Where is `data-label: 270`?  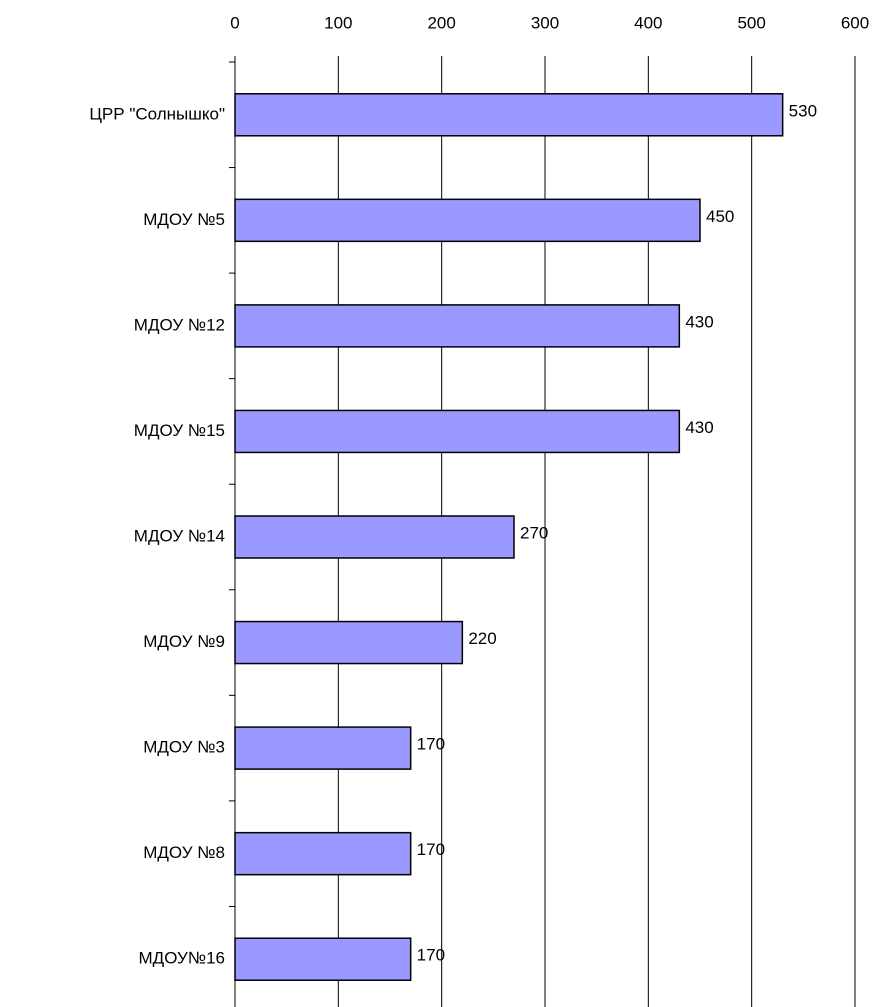
data-label: 270 is located at coordinates (534, 532).